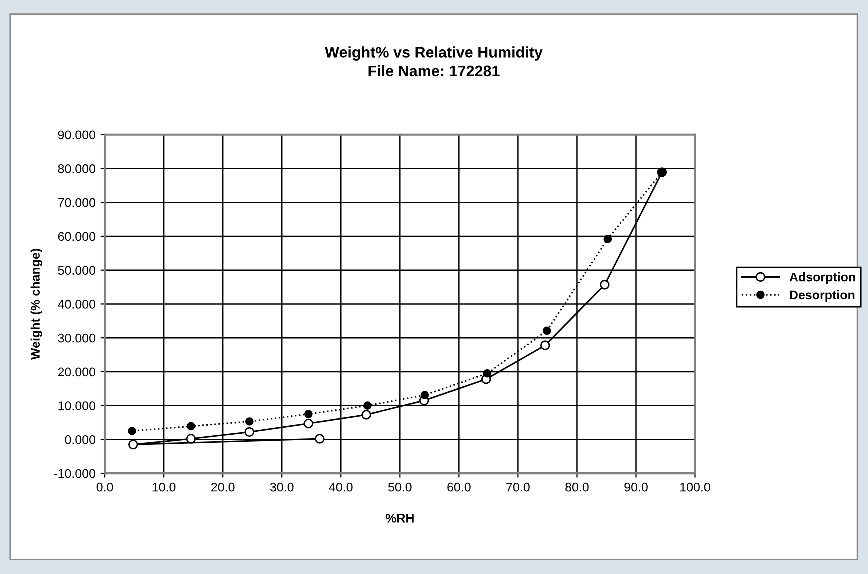 This screenshot has width=868, height=574. I want to click on chart-title: Weight% vs Relative Humidity File Name: 172281, so click(434, 61).